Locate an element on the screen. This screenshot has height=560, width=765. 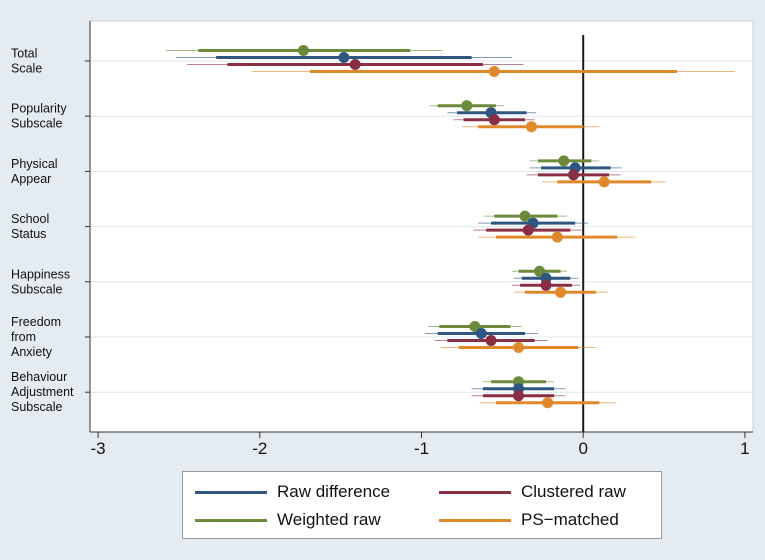
legend-item-ps-matched: PS−matched is located at coordinates (529, 520).